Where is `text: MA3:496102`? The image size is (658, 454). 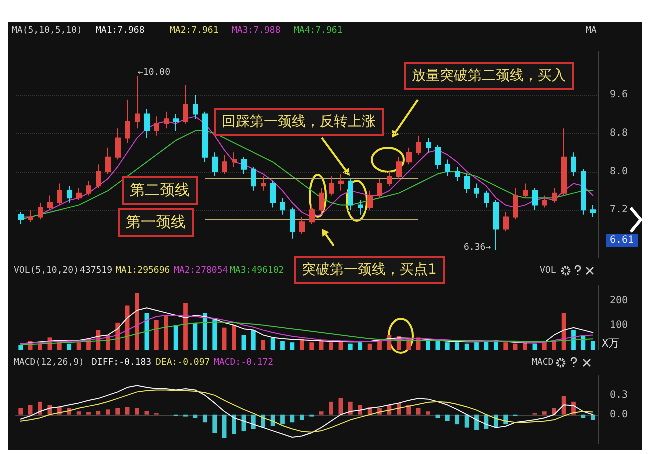 text: MA3:496102 is located at coordinates (257, 271).